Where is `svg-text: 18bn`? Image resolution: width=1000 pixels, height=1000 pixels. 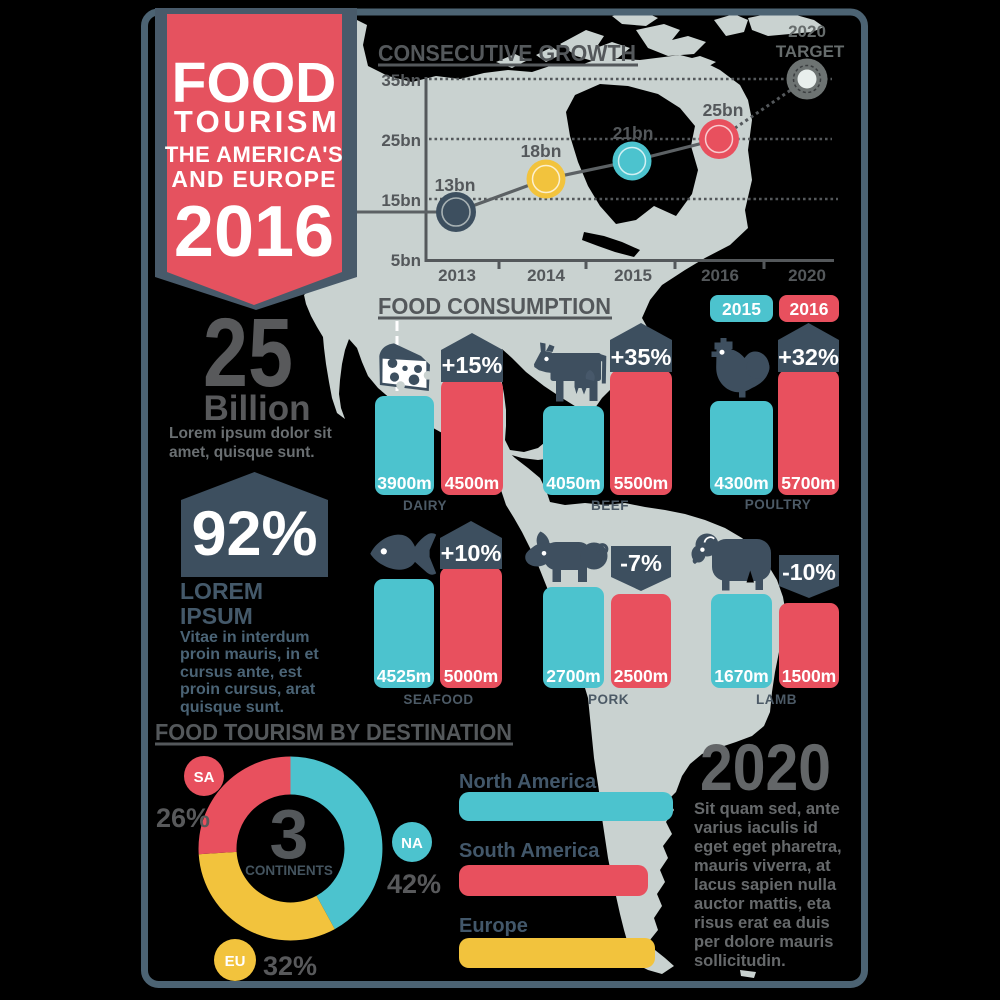
svg-text: 18bn is located at coordinates (541, 151).